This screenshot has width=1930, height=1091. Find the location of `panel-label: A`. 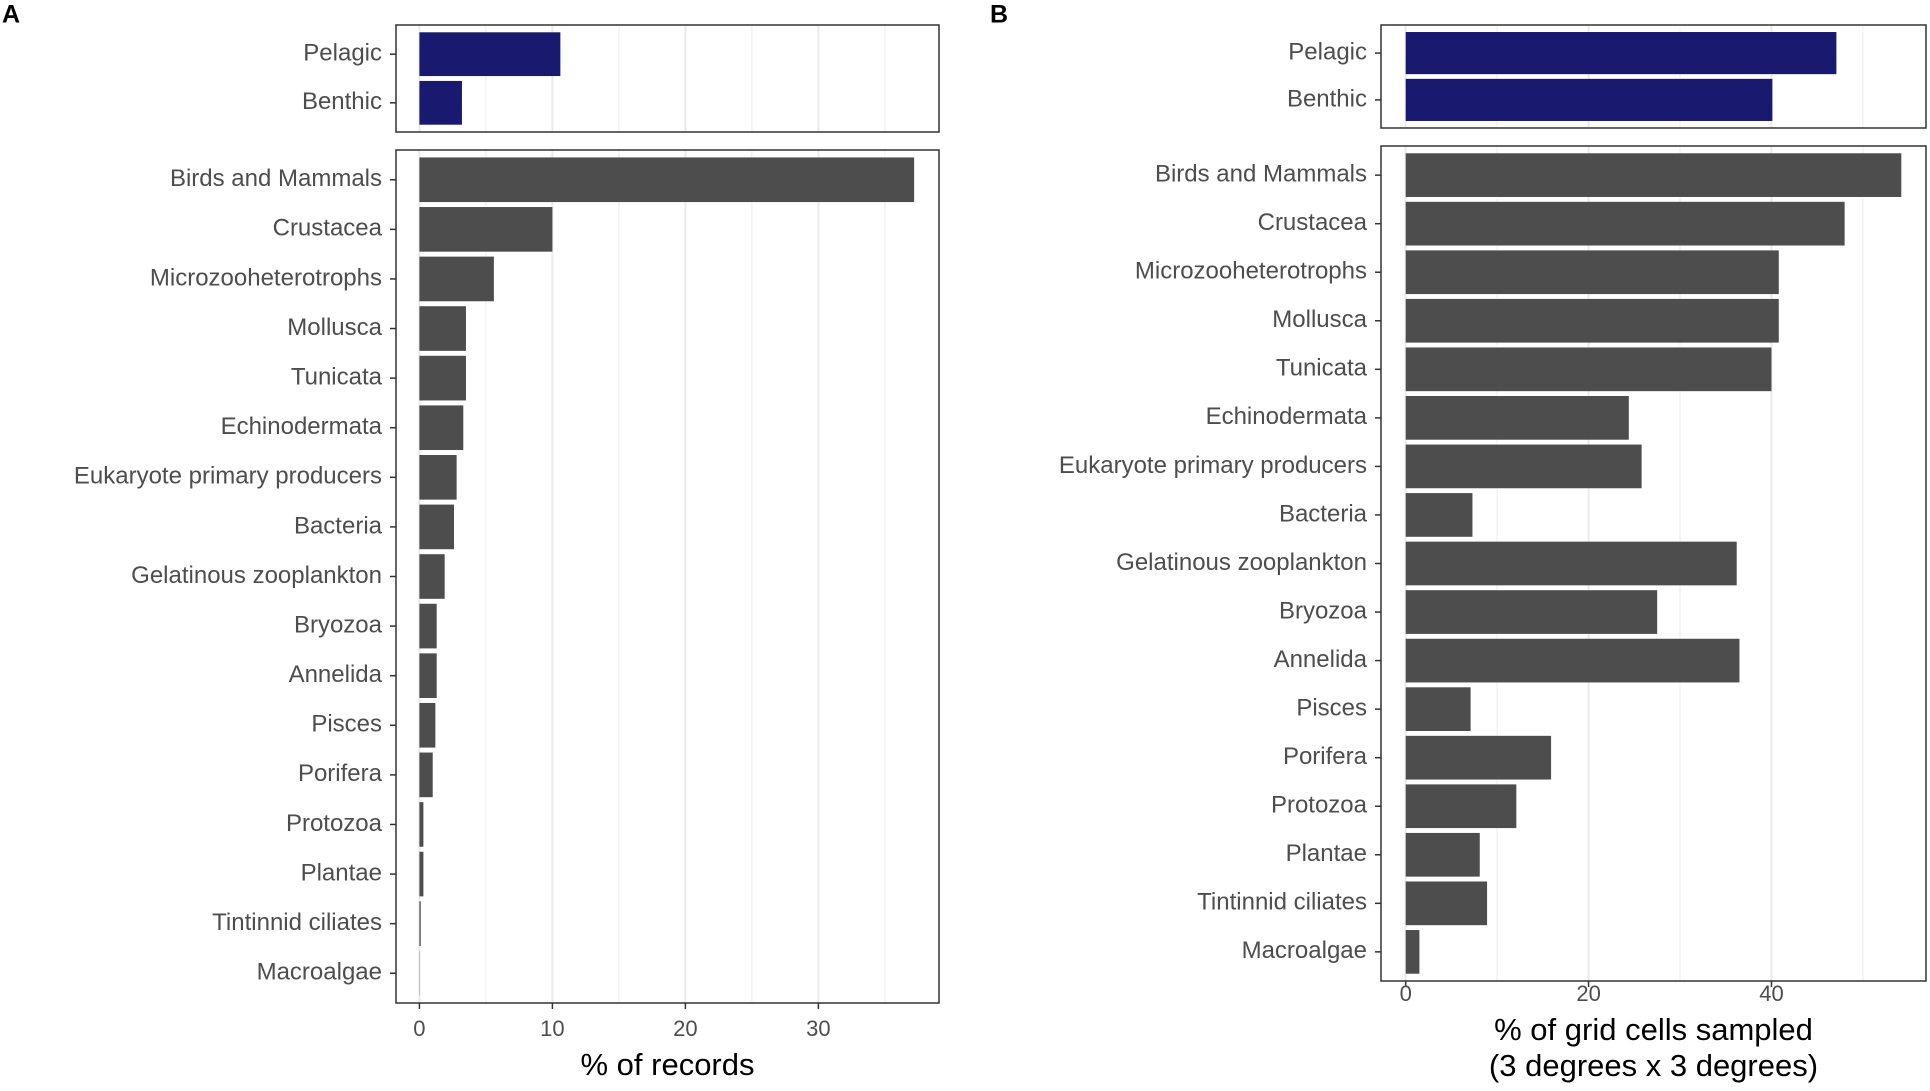

panel-label: A is located at coordinates (11, 15).